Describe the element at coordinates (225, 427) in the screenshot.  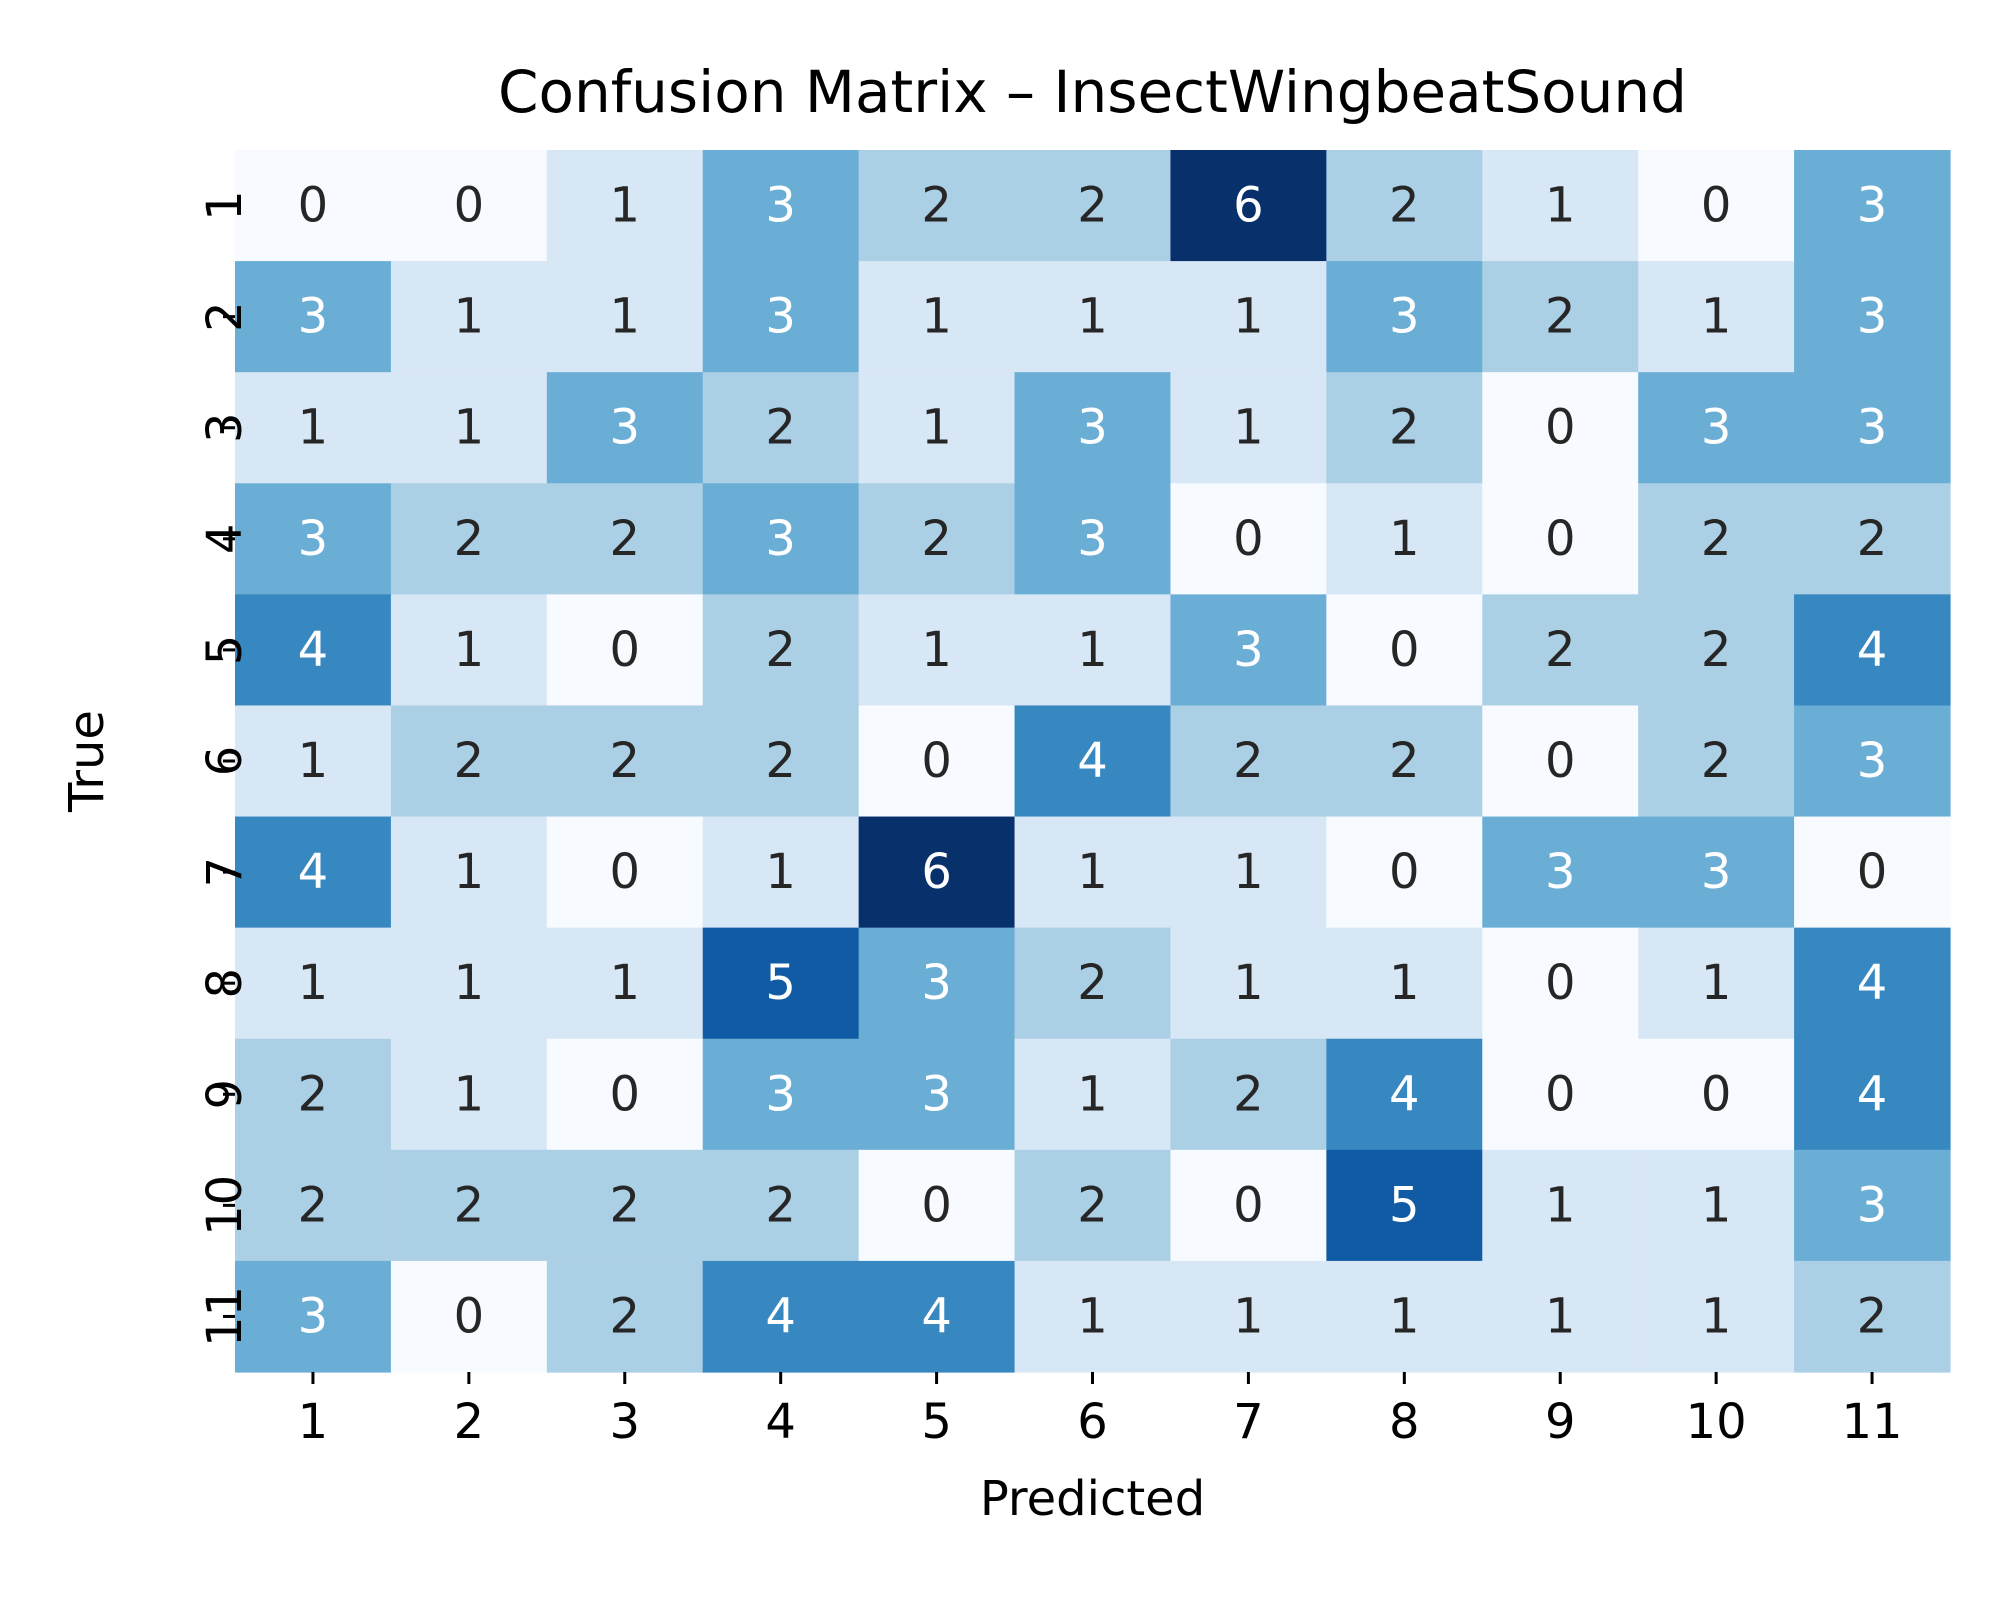
I see `y-tick-label: 3` at that location.